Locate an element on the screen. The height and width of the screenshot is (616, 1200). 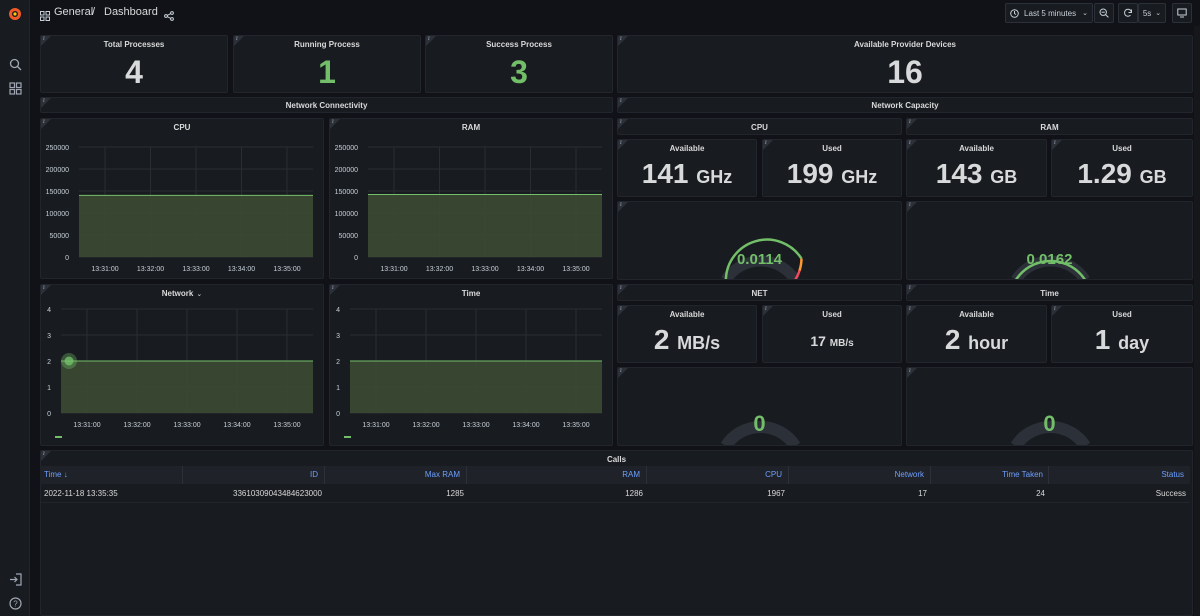
cpu-gauge is located at coordinates (762, 258).